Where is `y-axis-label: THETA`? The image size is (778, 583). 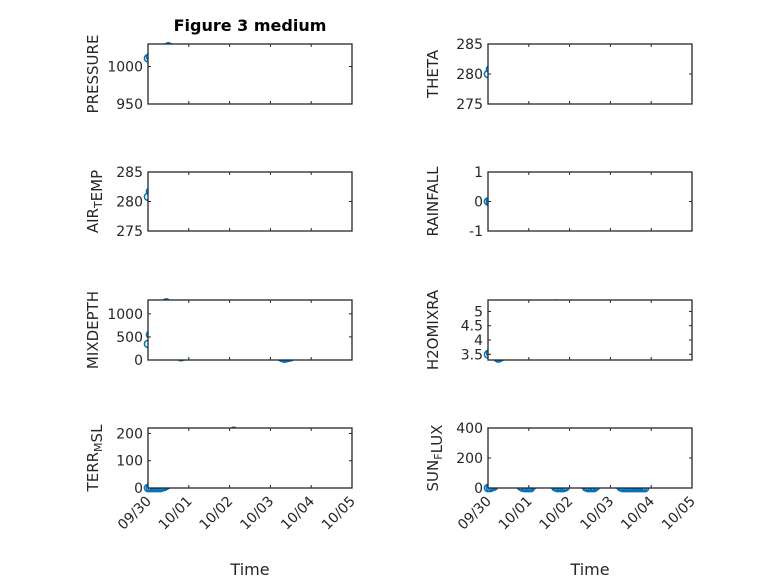
y-axis-label: THETA is located at coordinates (433, 74).